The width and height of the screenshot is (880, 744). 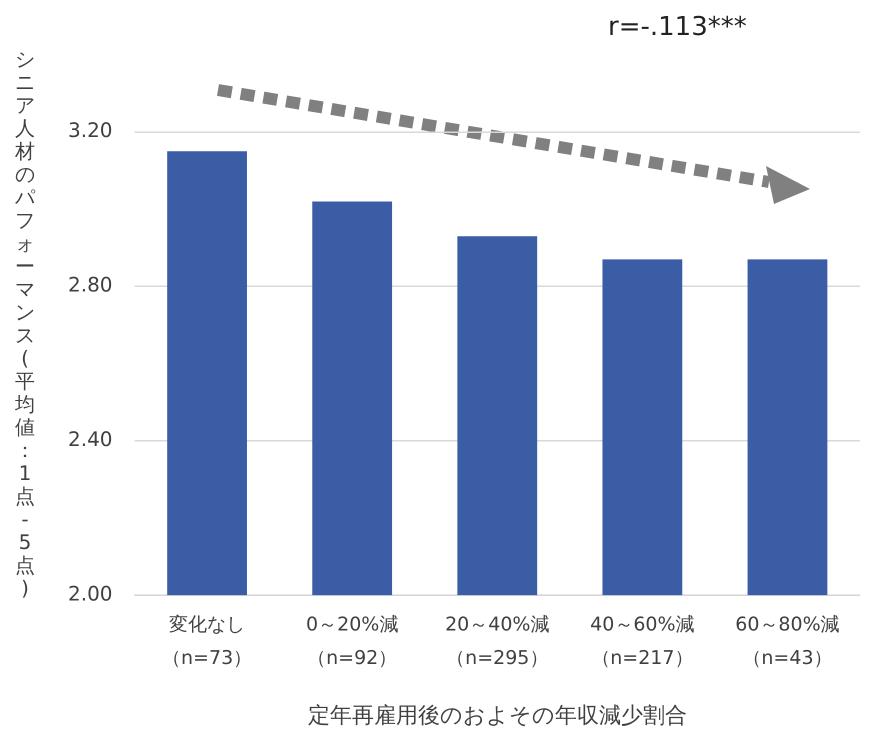 What do you see at coordinates (787, 641) in the screenshot?
I see `x-tick-label: 60～80%減（n=43）` at bounding box center [787, 641].